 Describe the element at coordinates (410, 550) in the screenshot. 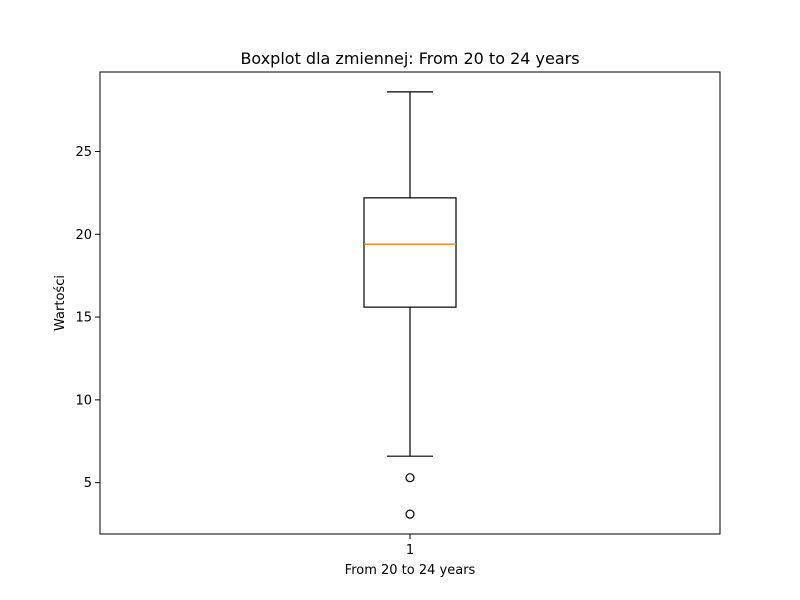

I see `x-tick-label: 1` at that location.